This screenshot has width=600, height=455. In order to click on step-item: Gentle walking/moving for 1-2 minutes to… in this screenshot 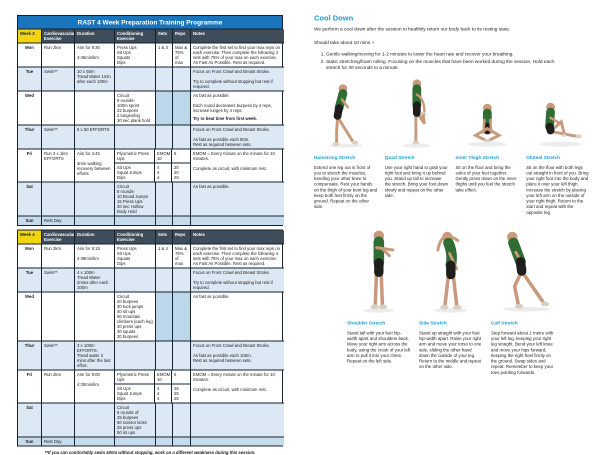, I will do `click(446, 55)`.